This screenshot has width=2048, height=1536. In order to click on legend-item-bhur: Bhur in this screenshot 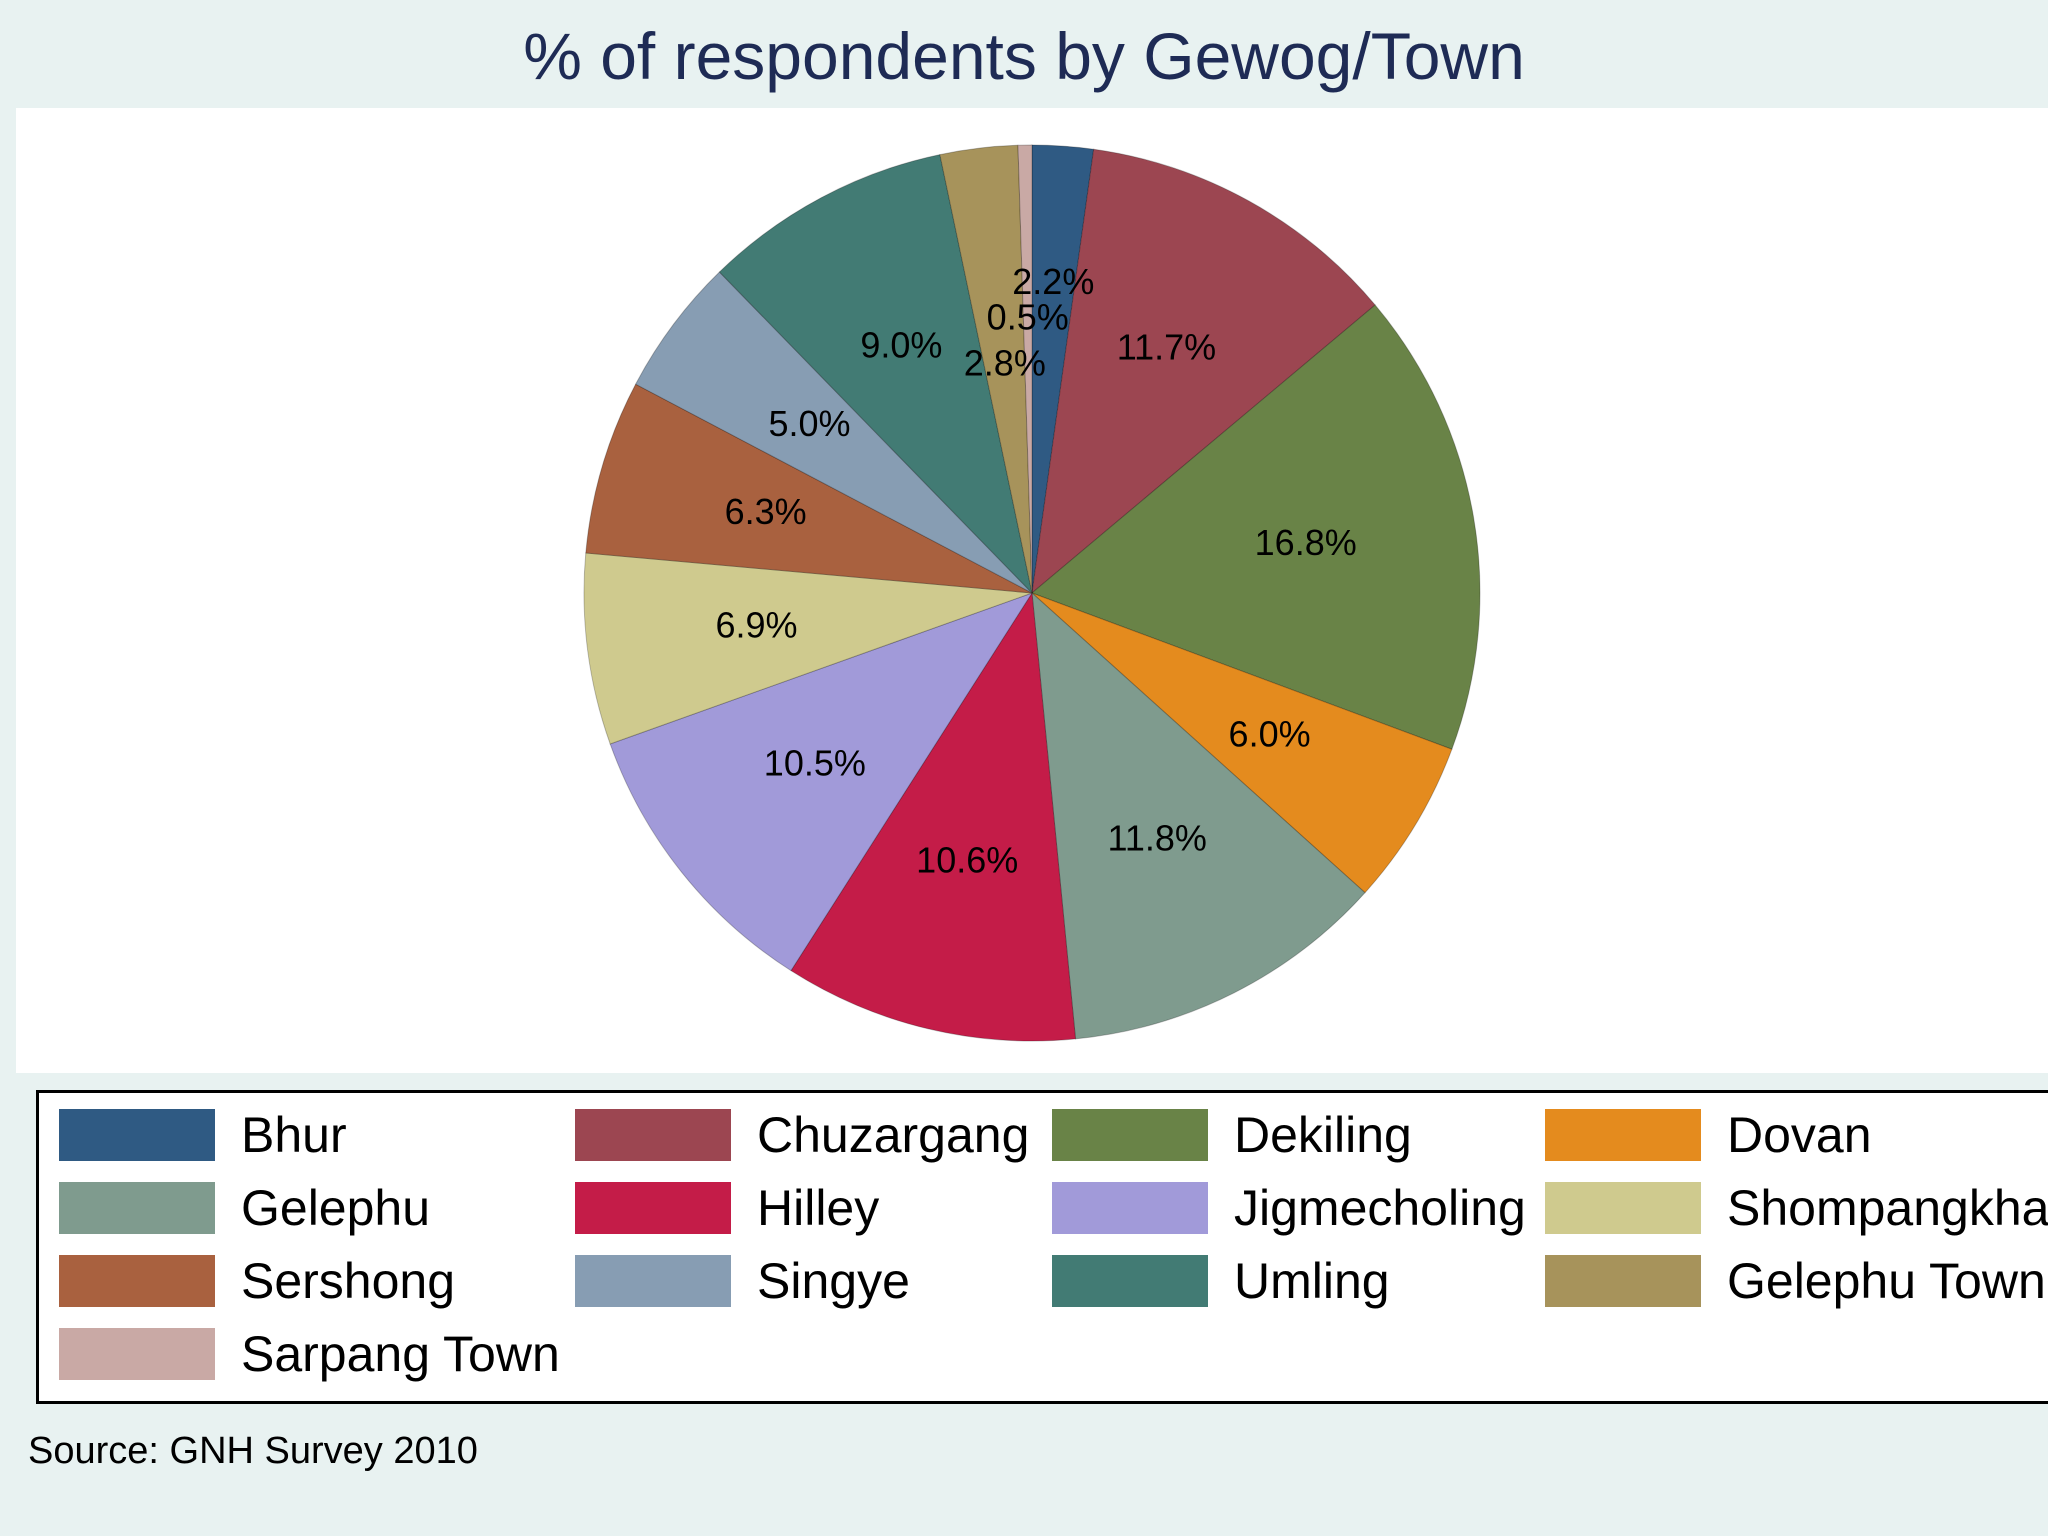, I will do `click(203, 1135)`.